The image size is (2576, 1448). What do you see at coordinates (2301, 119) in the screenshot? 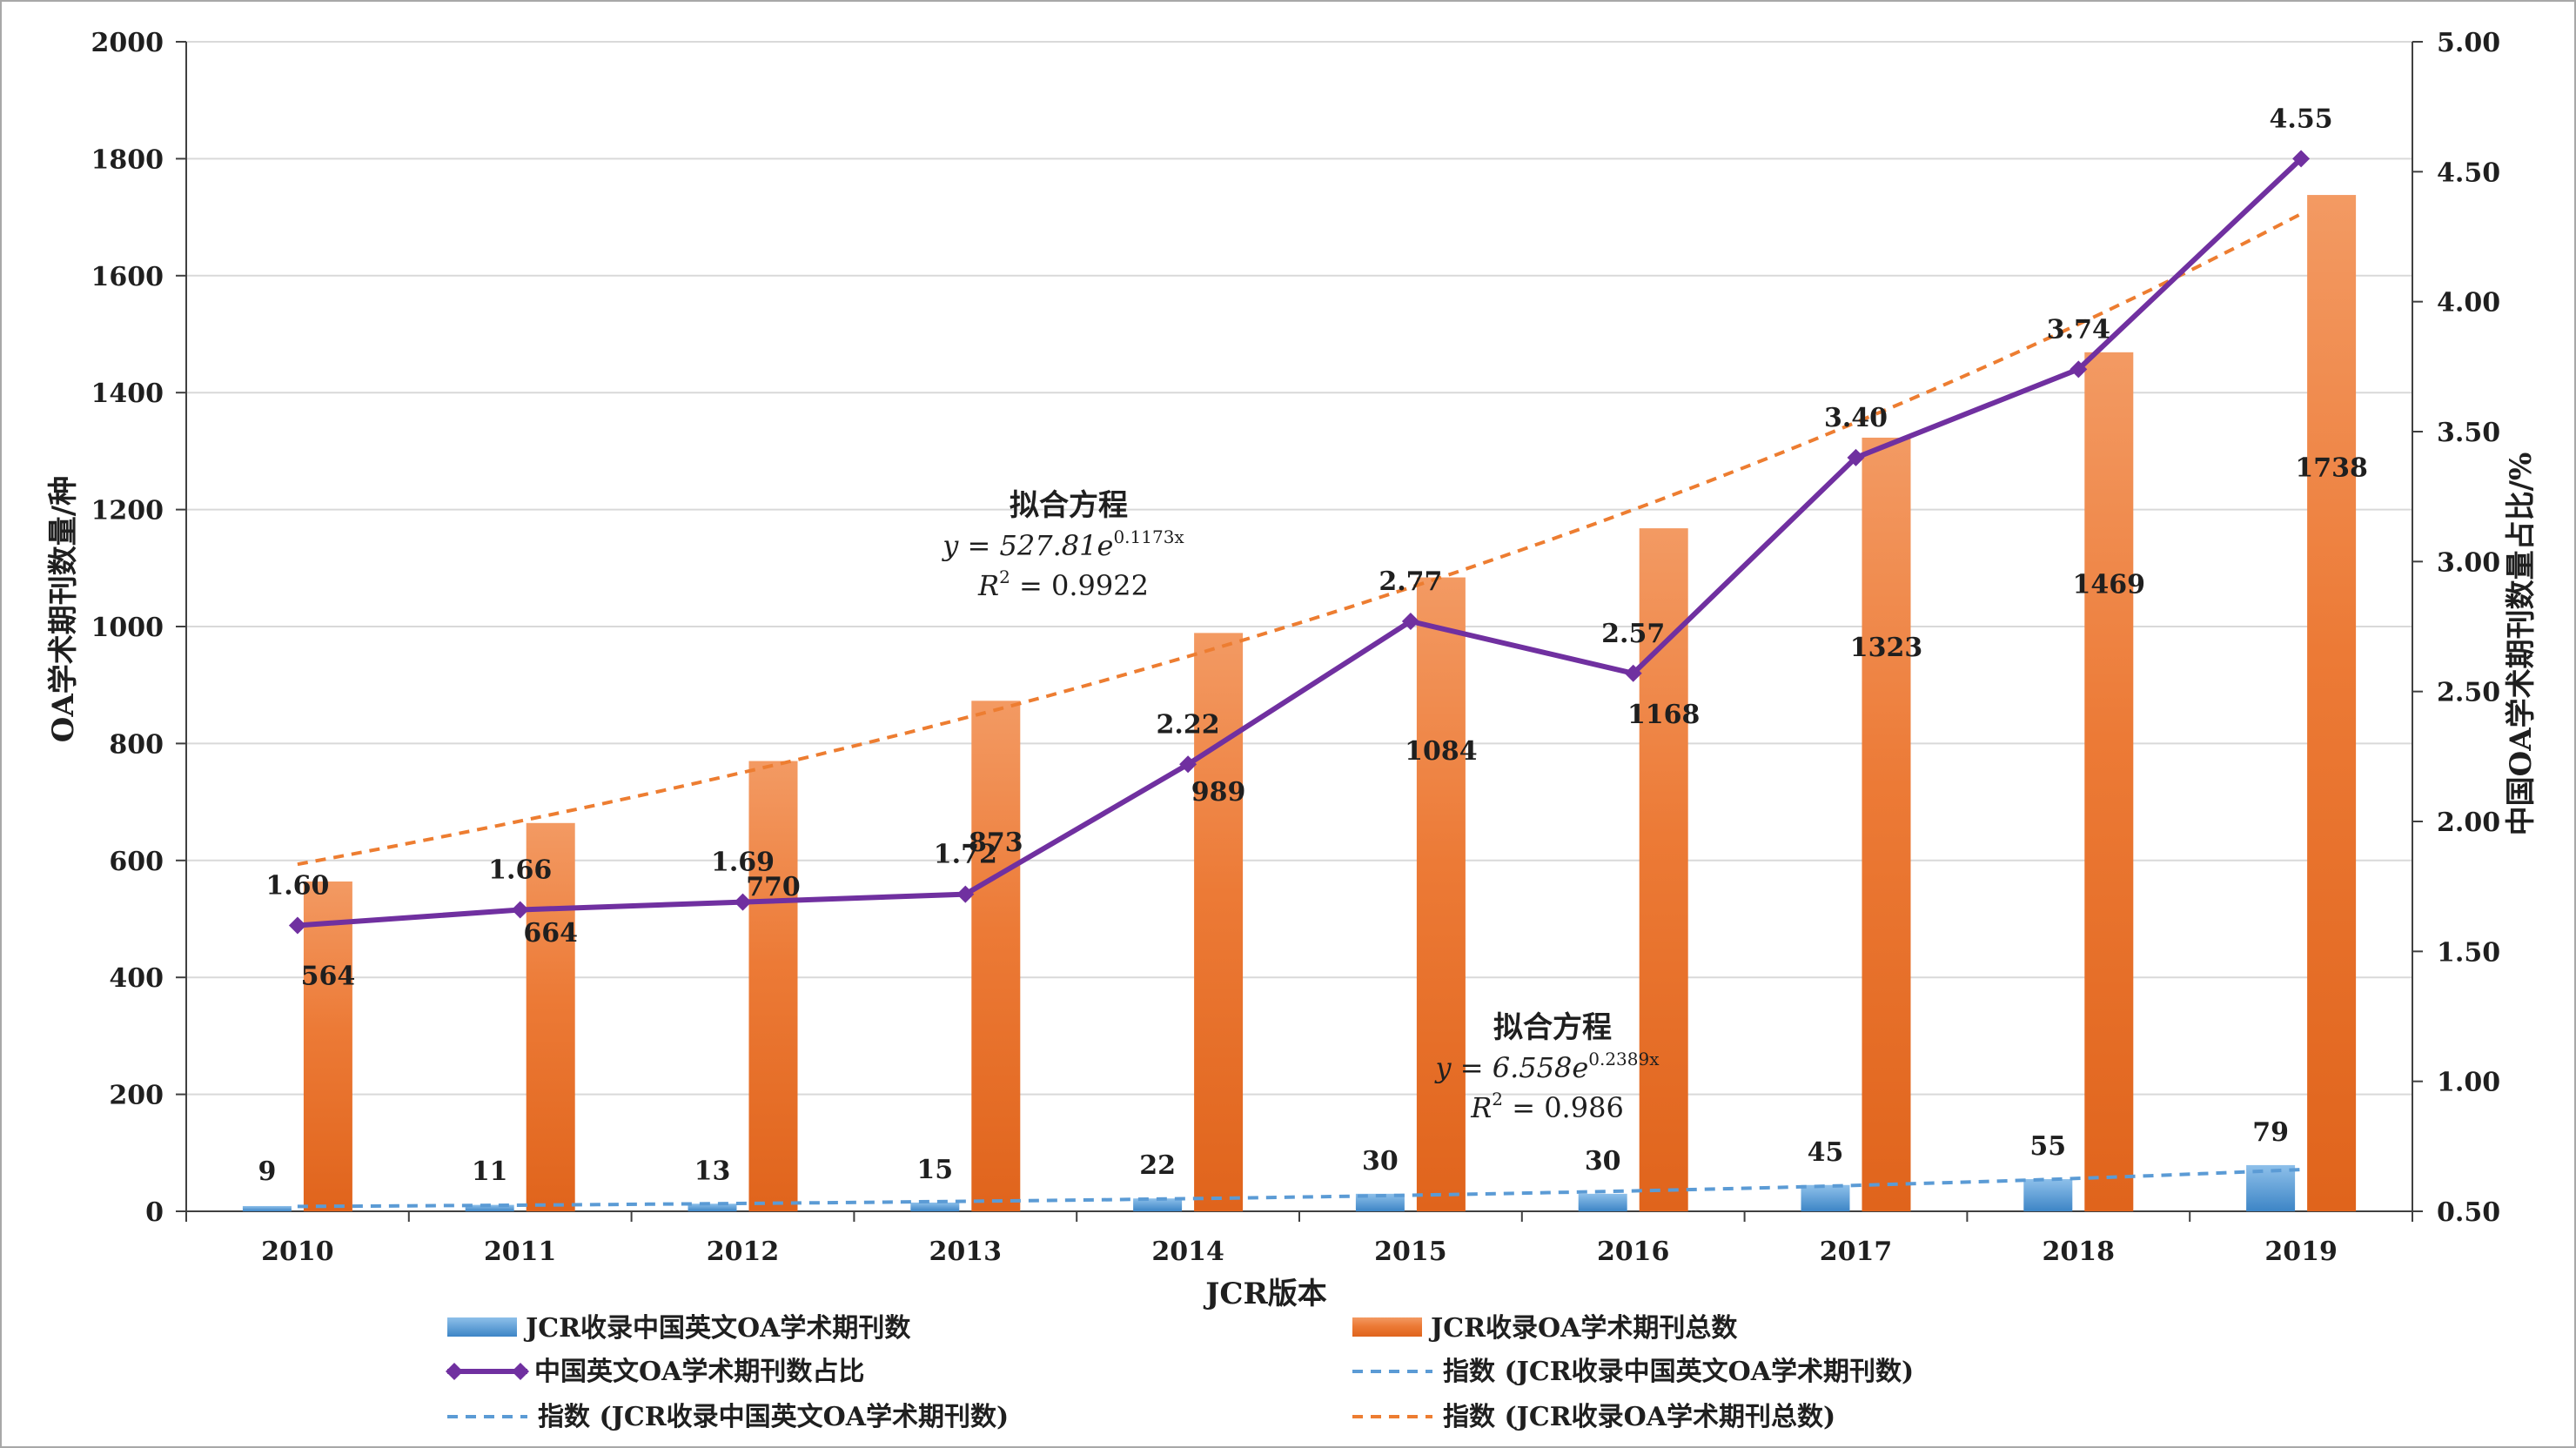
I see `share-line-label: 4.55` at bounding box center [2301, 119].